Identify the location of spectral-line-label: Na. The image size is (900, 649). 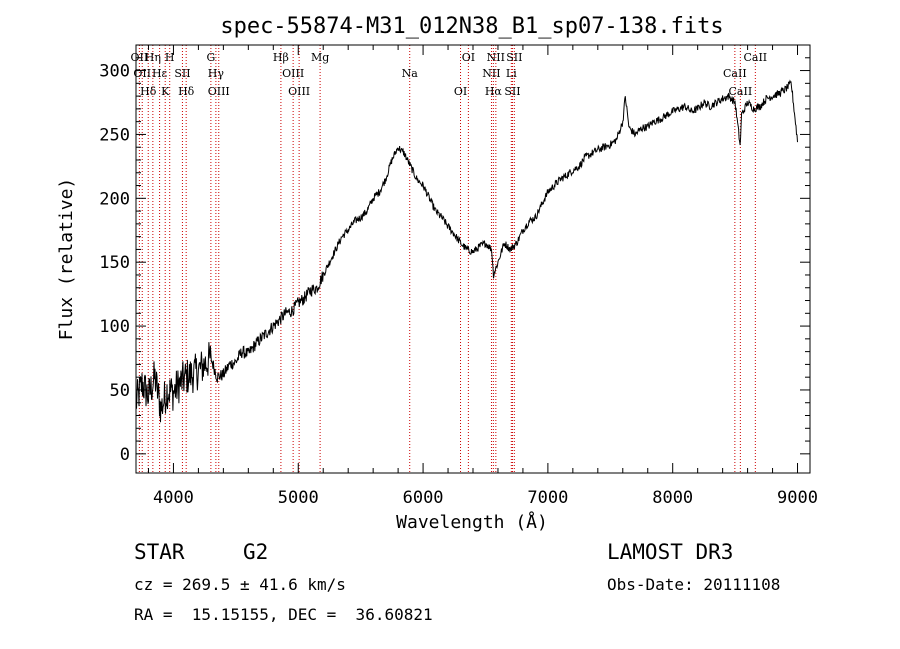
(410, 73).